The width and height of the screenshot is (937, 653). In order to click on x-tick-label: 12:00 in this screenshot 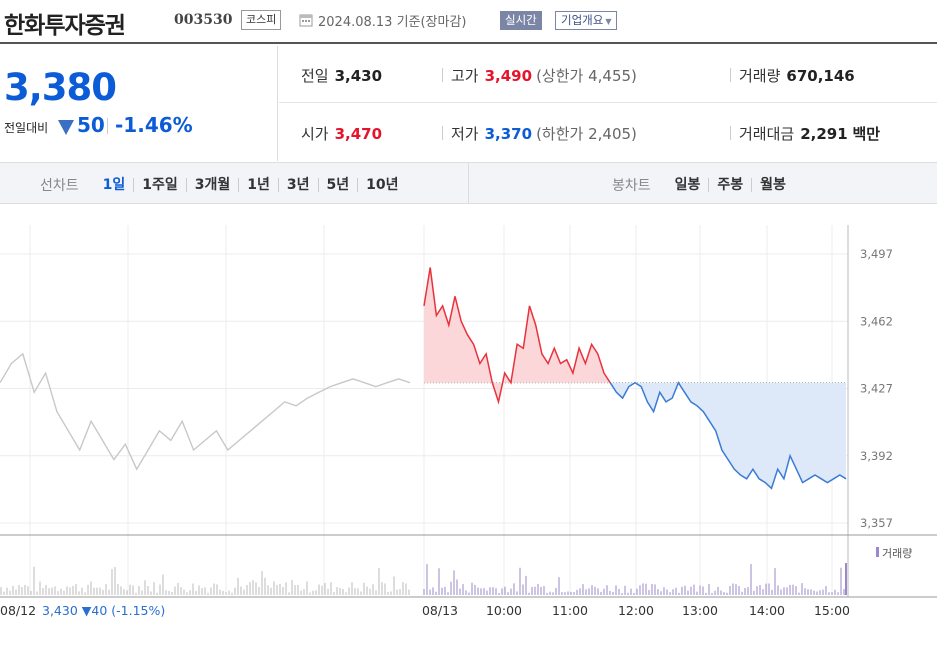, I will do `click(636, 610)`.